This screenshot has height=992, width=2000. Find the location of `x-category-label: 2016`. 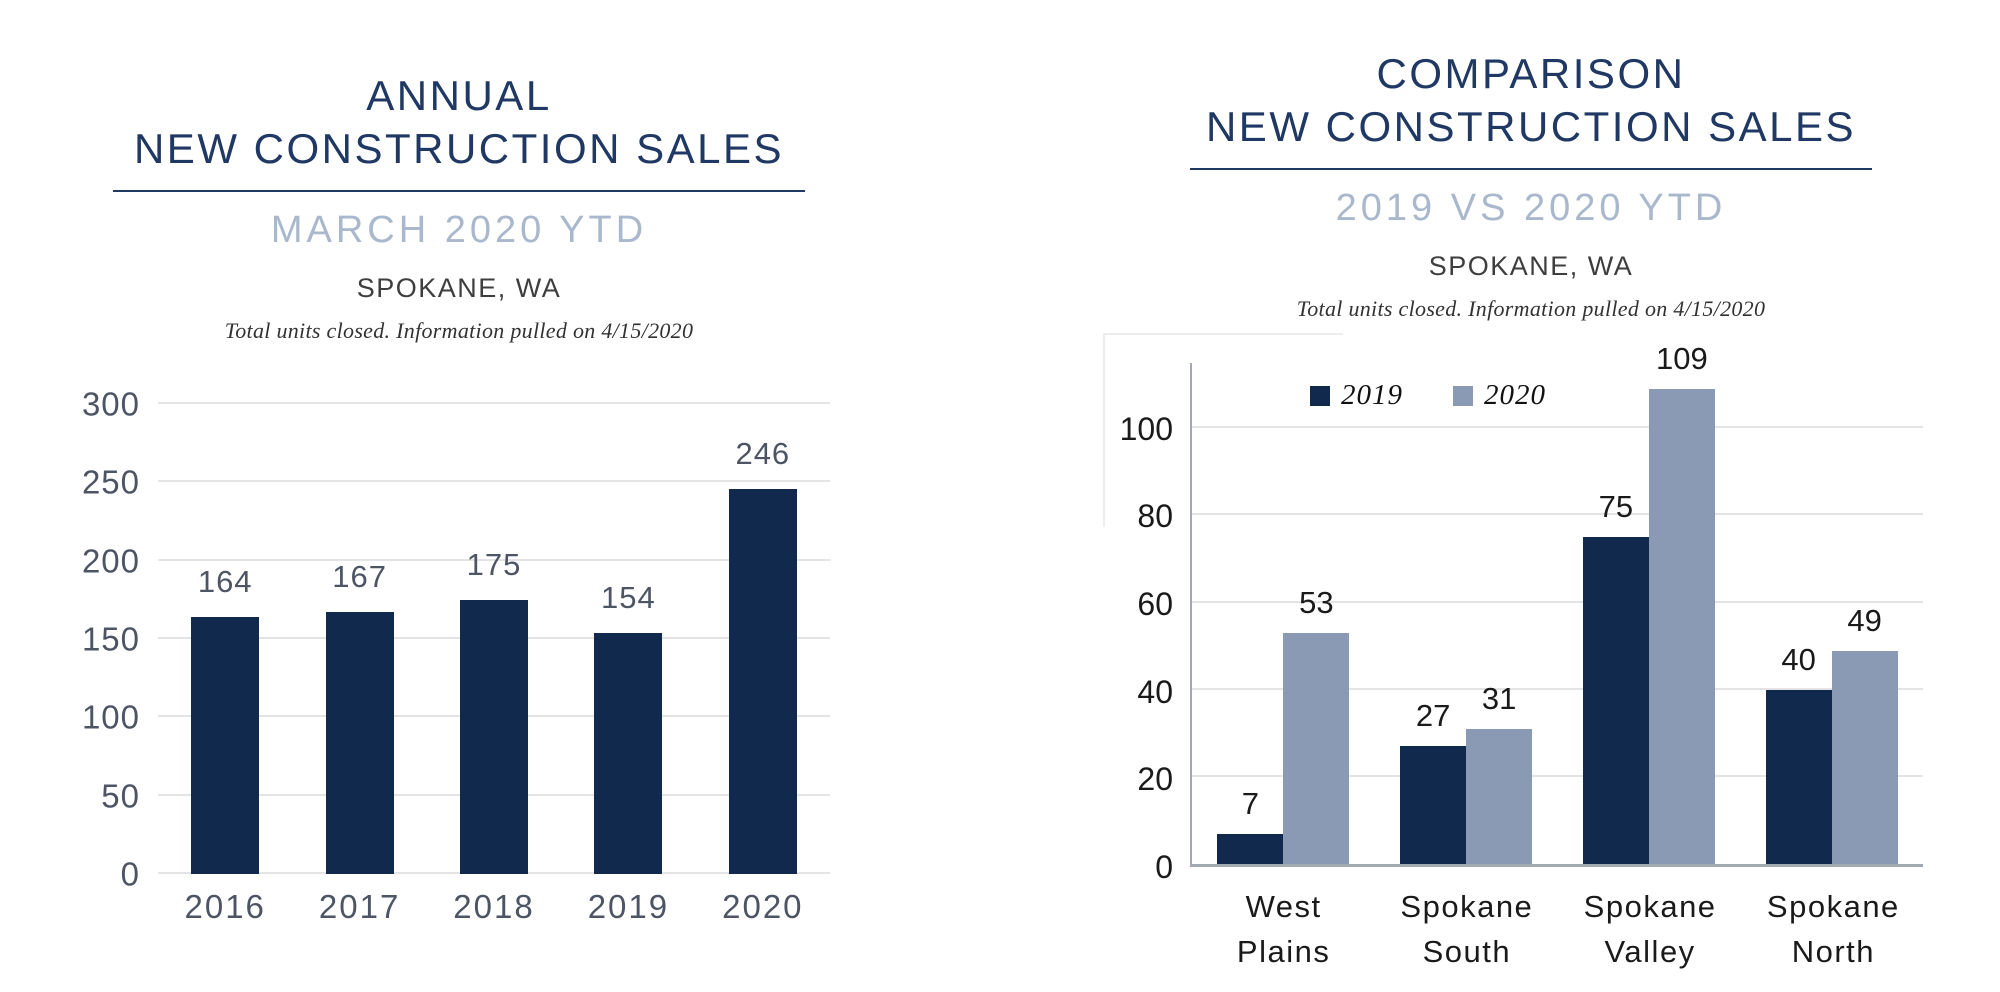

x-category-label: 2016 is located at coordinates (225, 906).